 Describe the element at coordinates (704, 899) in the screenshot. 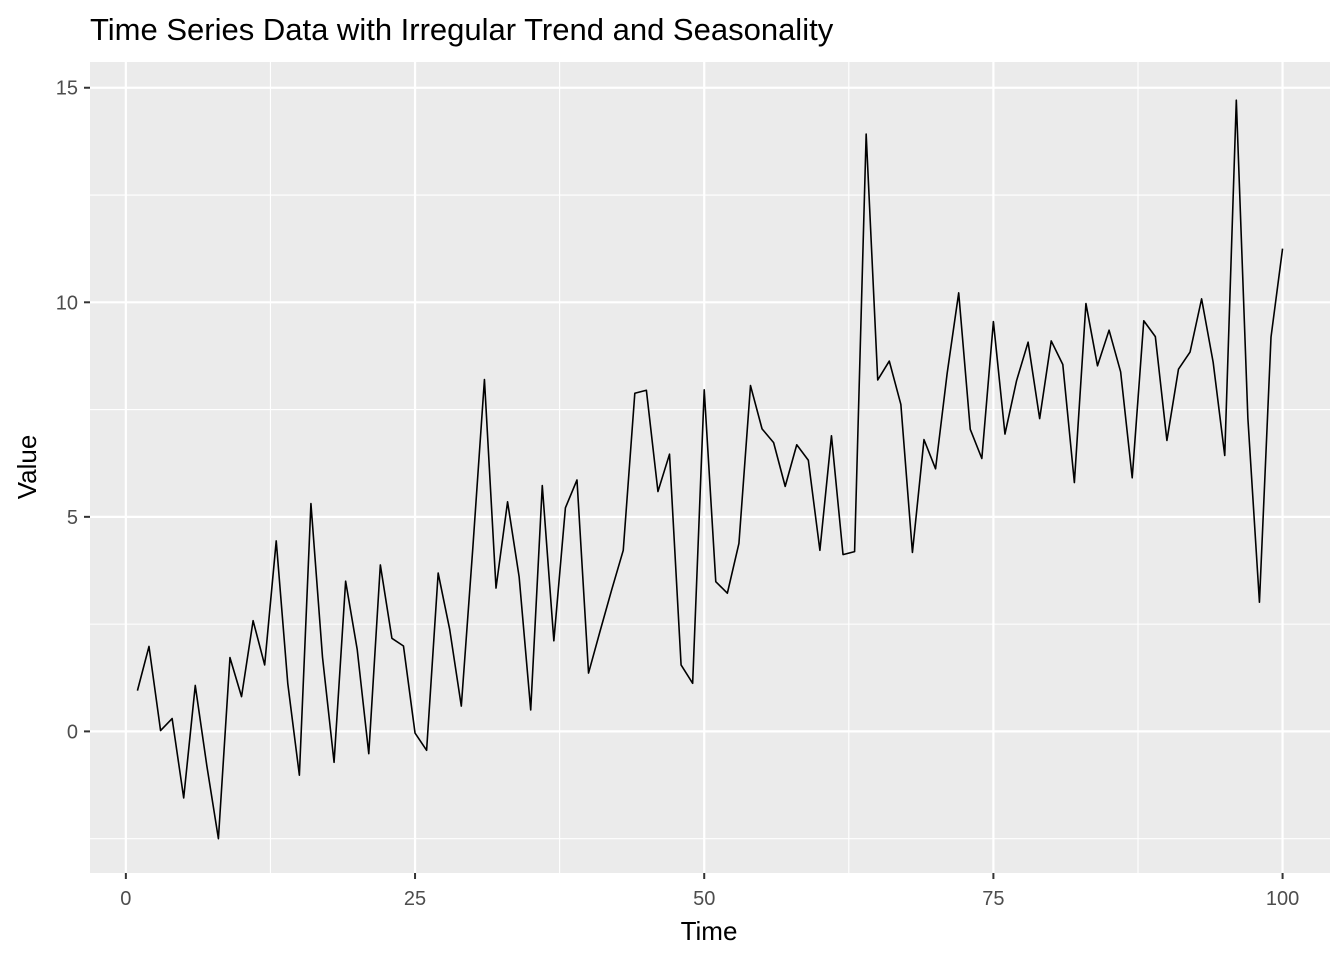

I see `x-tick-label: 50` at that location.